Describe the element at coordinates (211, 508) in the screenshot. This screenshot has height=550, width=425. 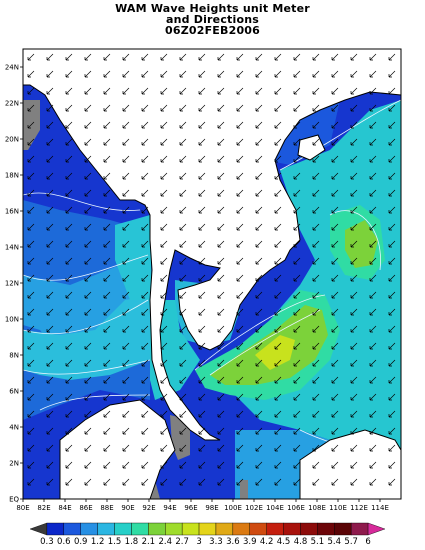
I see `x-tick-label: 98E` at that location.